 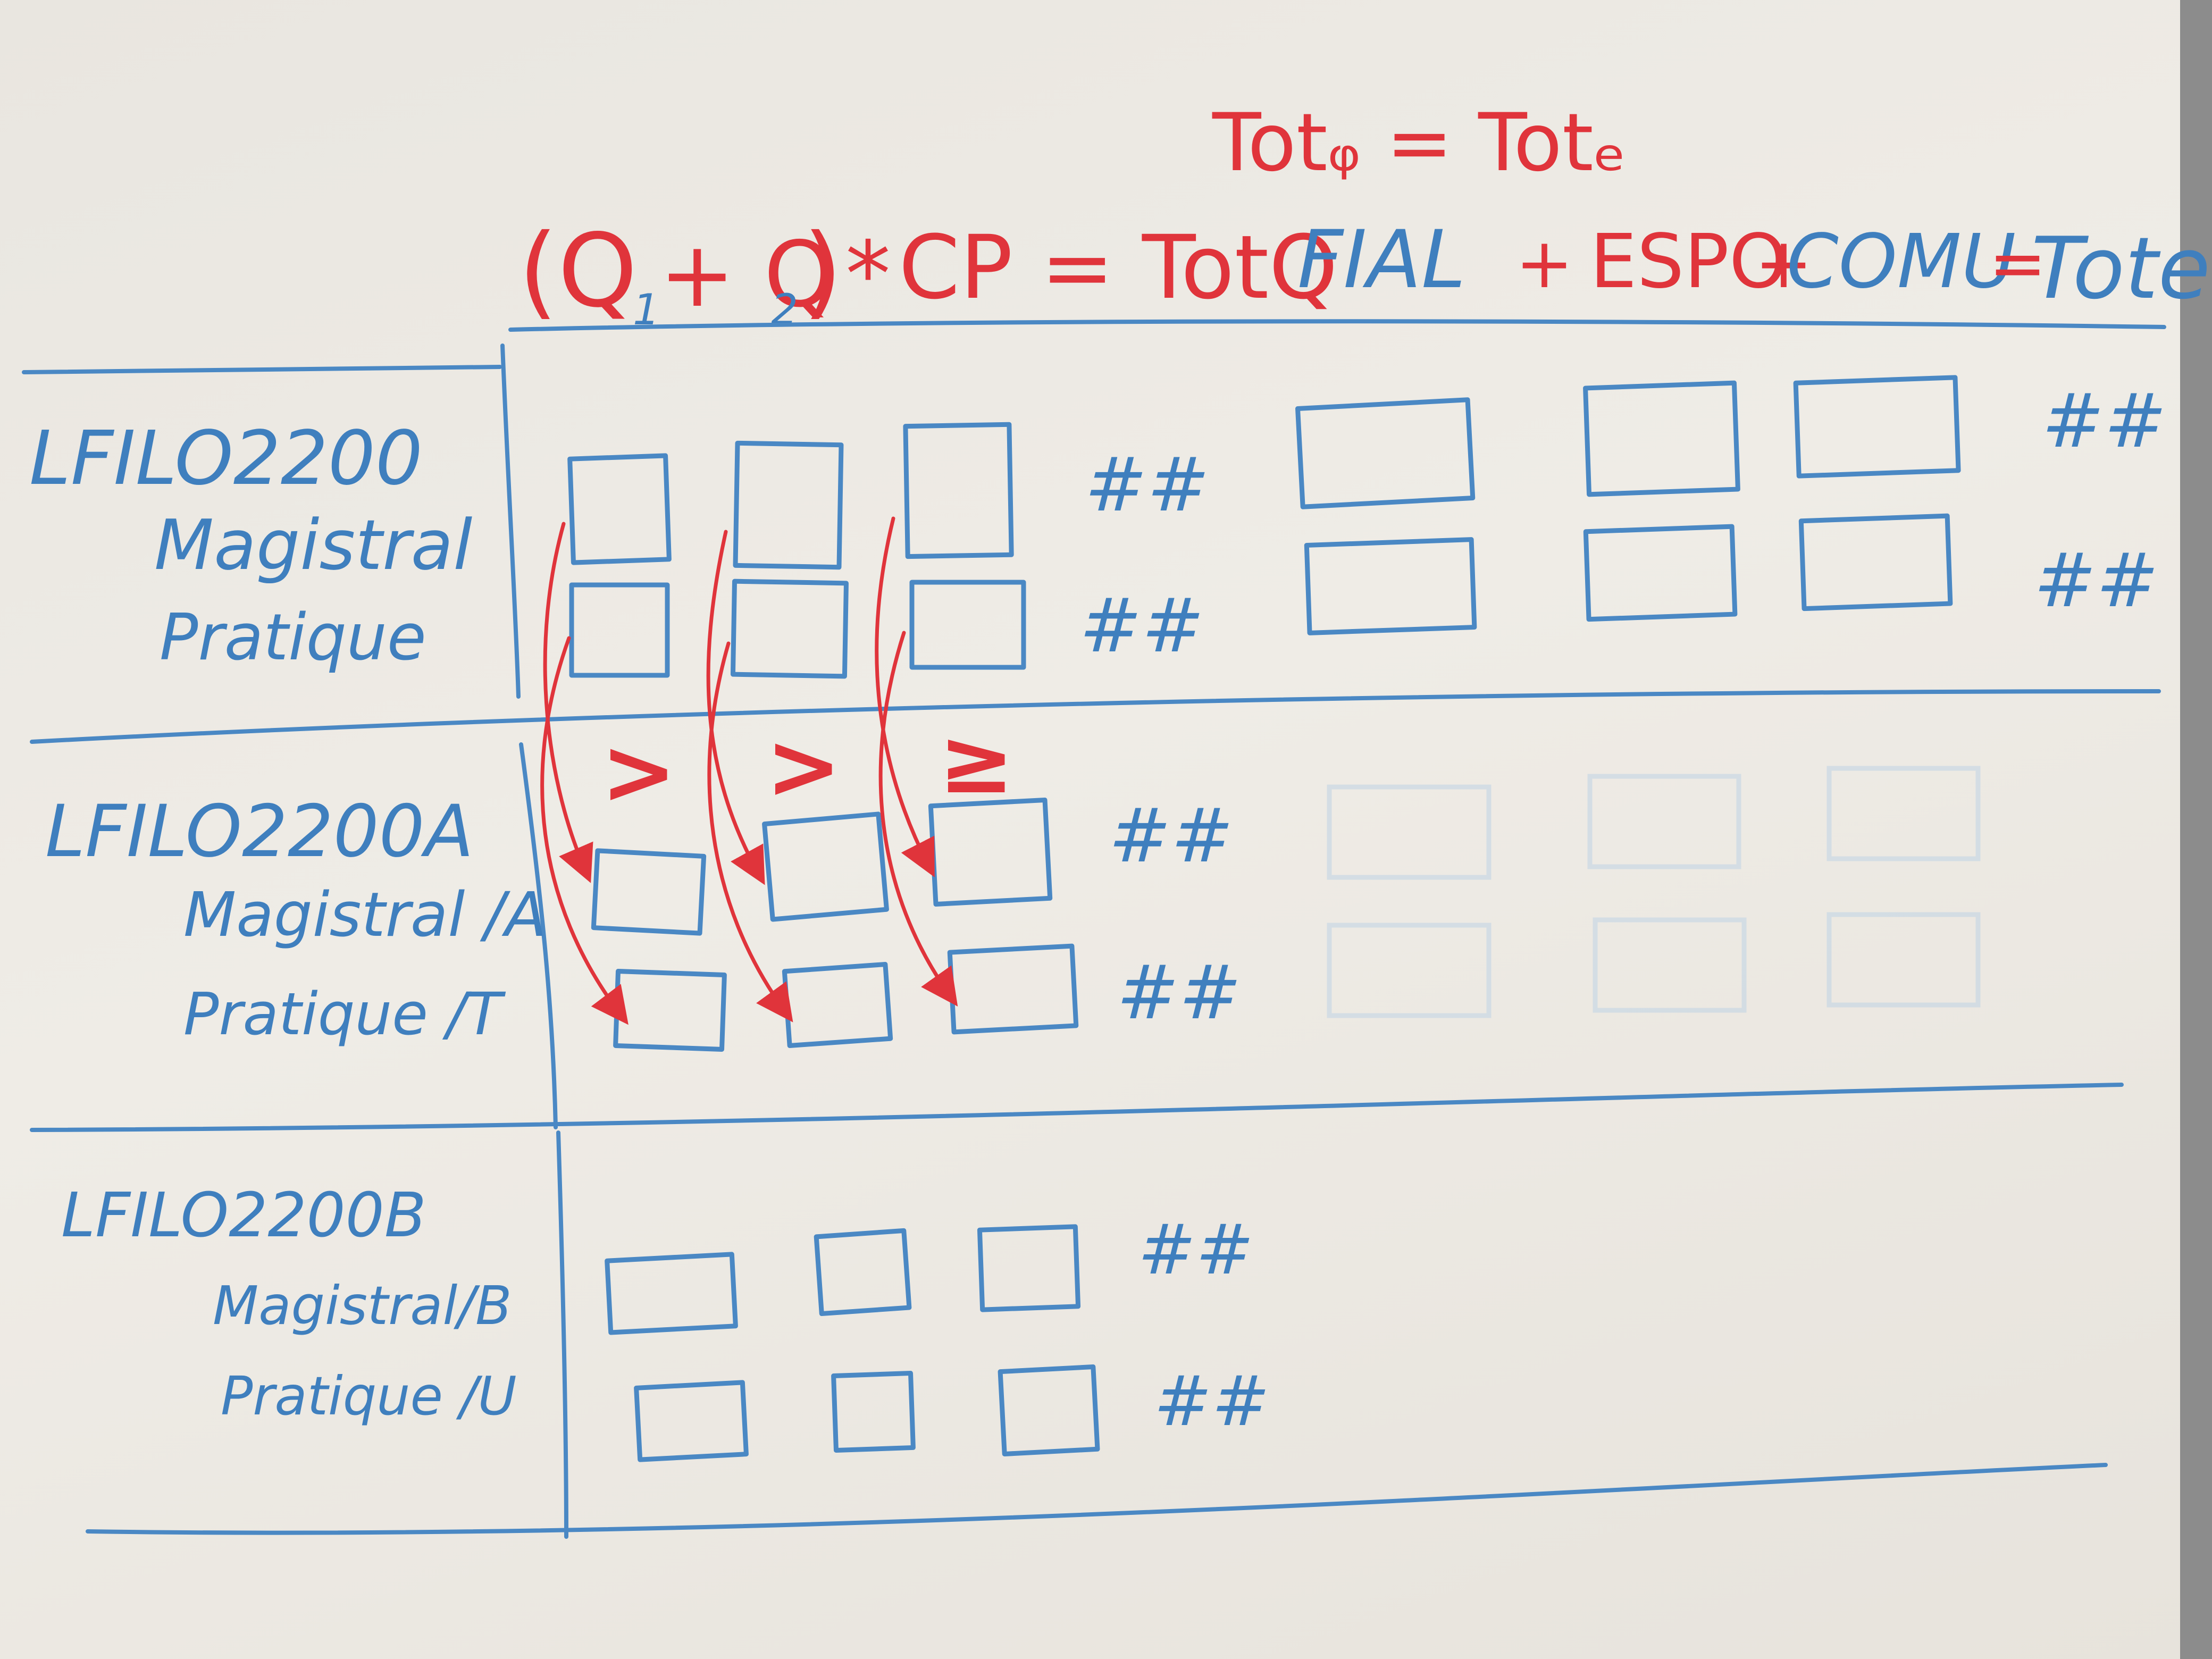 I want to click on pratique-label: Pratique /T, so click(x=344, y=1014).